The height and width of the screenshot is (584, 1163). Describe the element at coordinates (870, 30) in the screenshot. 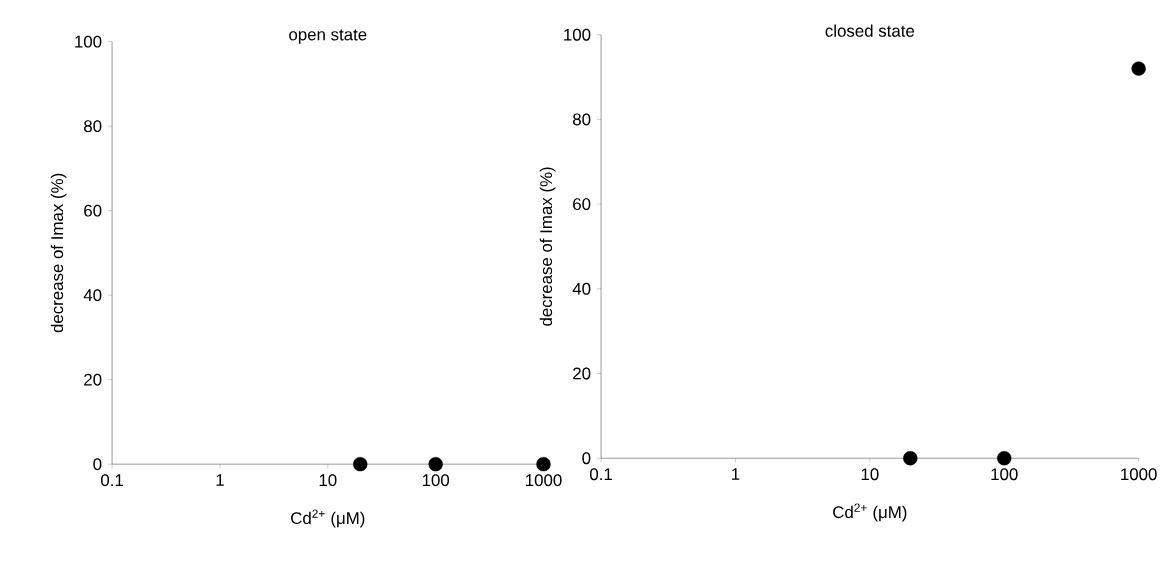

I see `chart-title: closed state` at that location.